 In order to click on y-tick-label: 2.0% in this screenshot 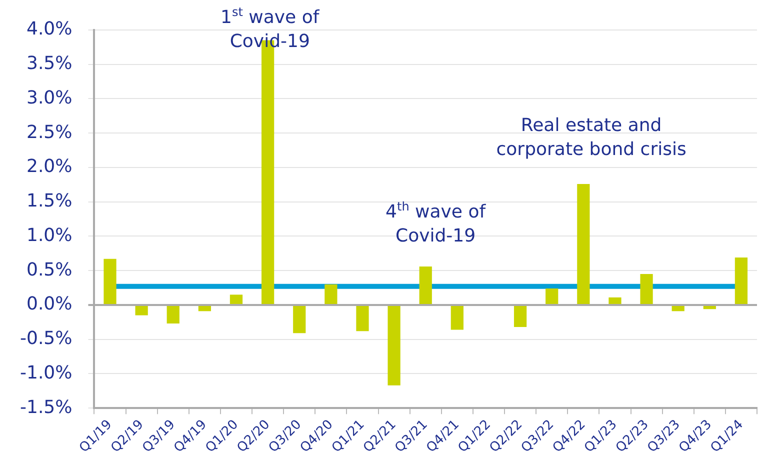, I will do `click(49, 167)`.